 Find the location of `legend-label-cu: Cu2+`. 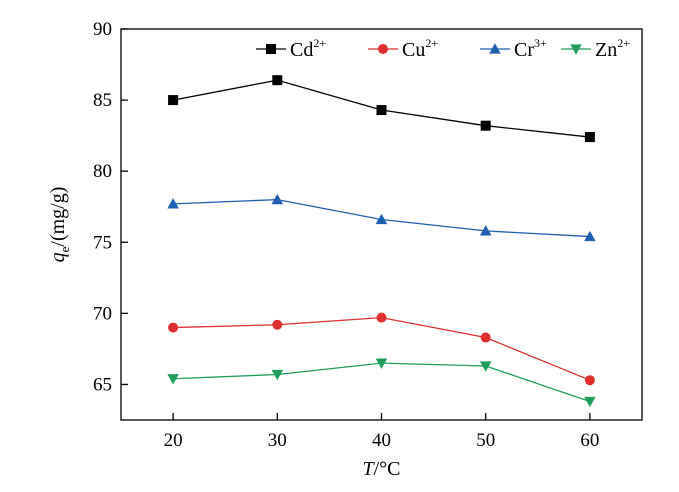

legend-label-cu: Cu2+ is located at coordinates (420, 48).